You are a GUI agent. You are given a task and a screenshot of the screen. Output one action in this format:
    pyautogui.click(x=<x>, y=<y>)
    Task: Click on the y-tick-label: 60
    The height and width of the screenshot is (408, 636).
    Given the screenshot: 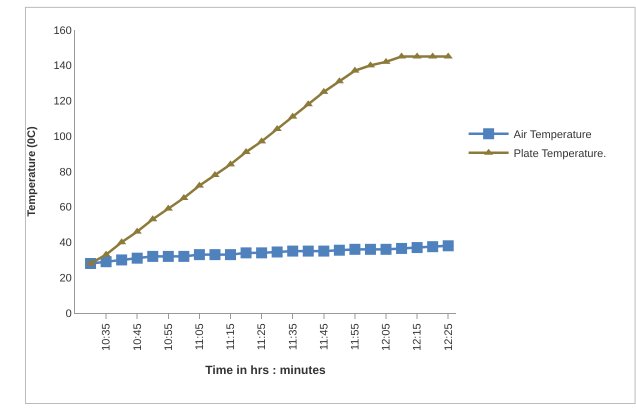 What is the action you would take?
    pyautogui.click(x=66, y=208)
    